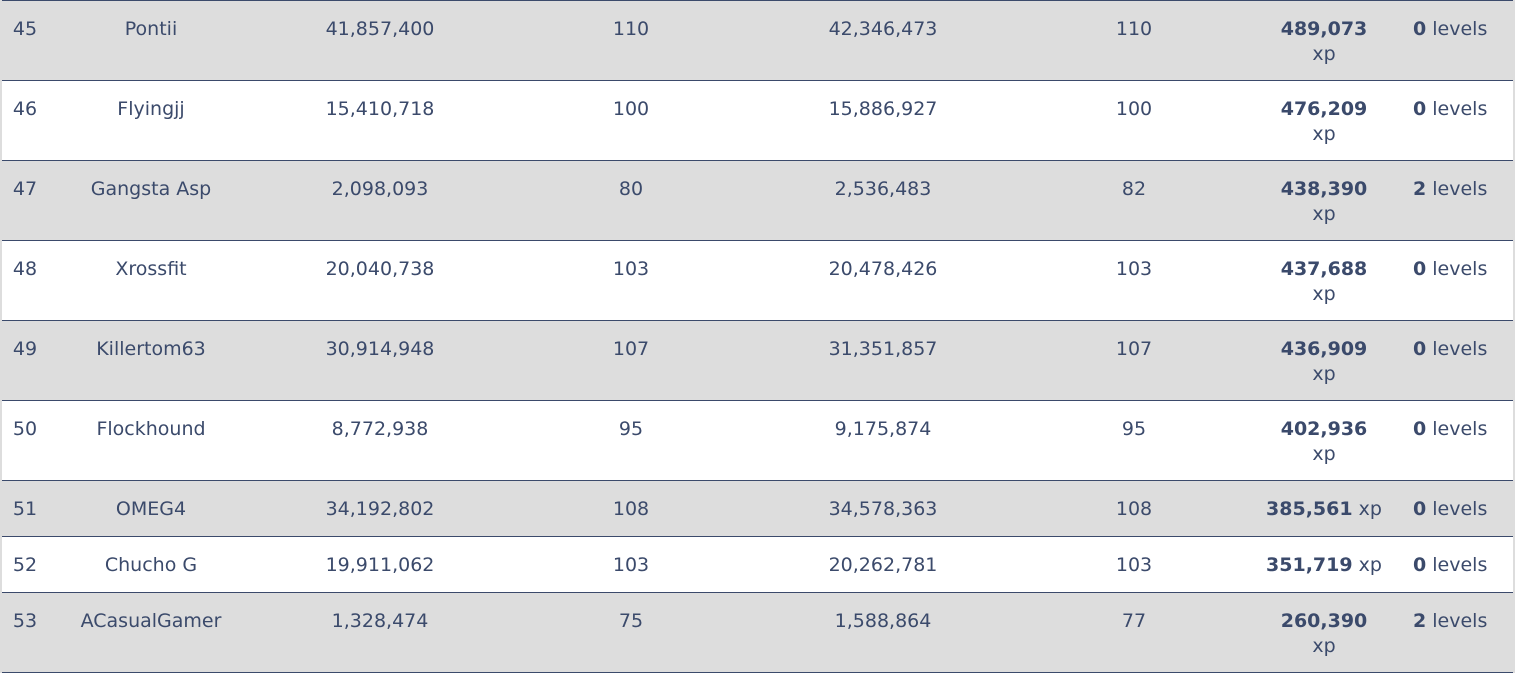  I want to click on rank-cell: 45, so click(25, 29).